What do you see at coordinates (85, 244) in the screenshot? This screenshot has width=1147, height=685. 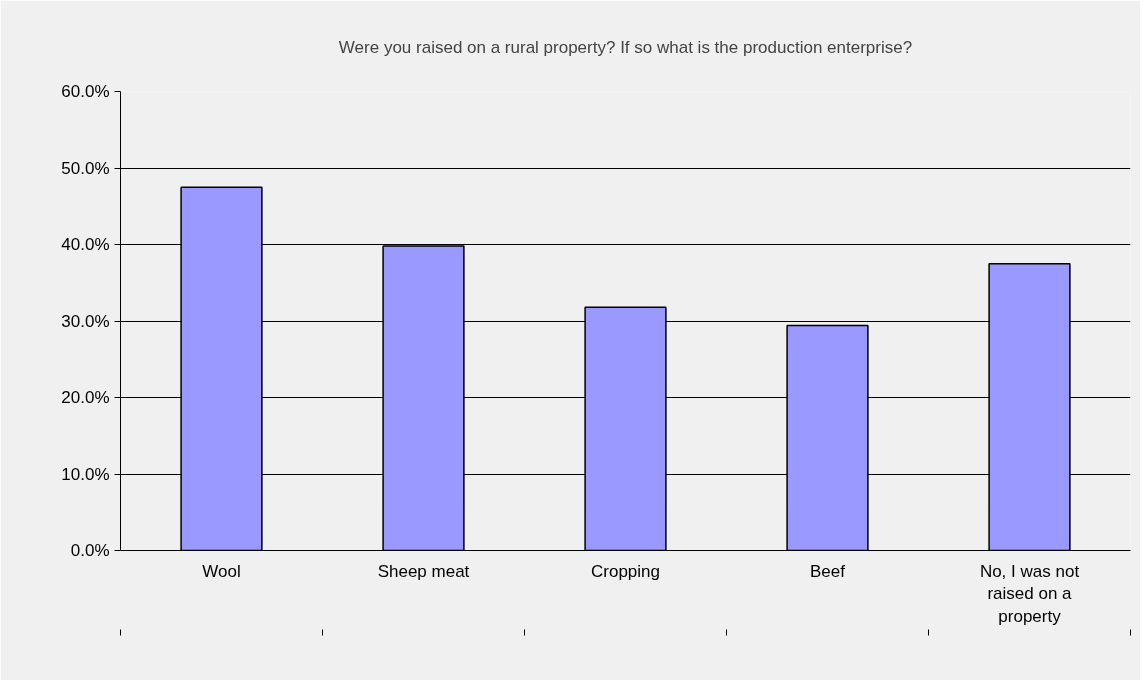 I see `y-tick-label: 40.0%` at bounding box center [85, 244].